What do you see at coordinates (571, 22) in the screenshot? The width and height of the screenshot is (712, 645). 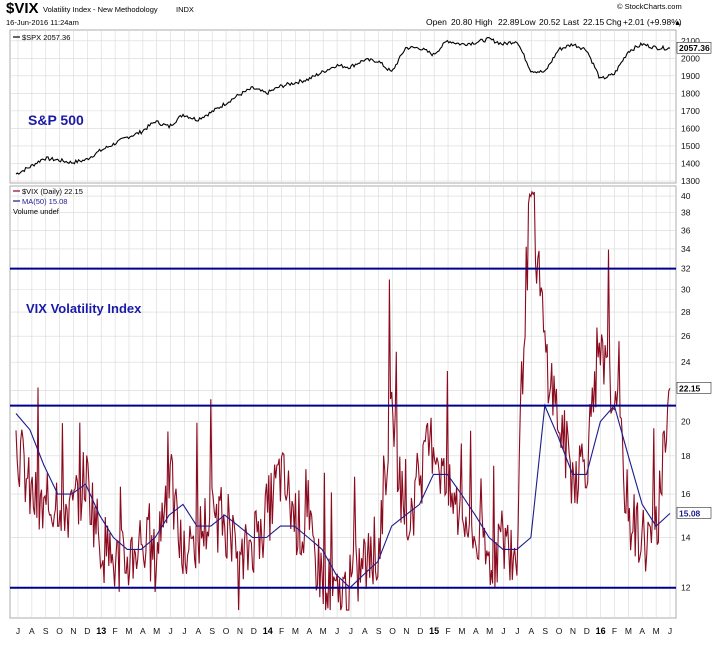 I see `last-label: Last` at bounding box center [571, 22].